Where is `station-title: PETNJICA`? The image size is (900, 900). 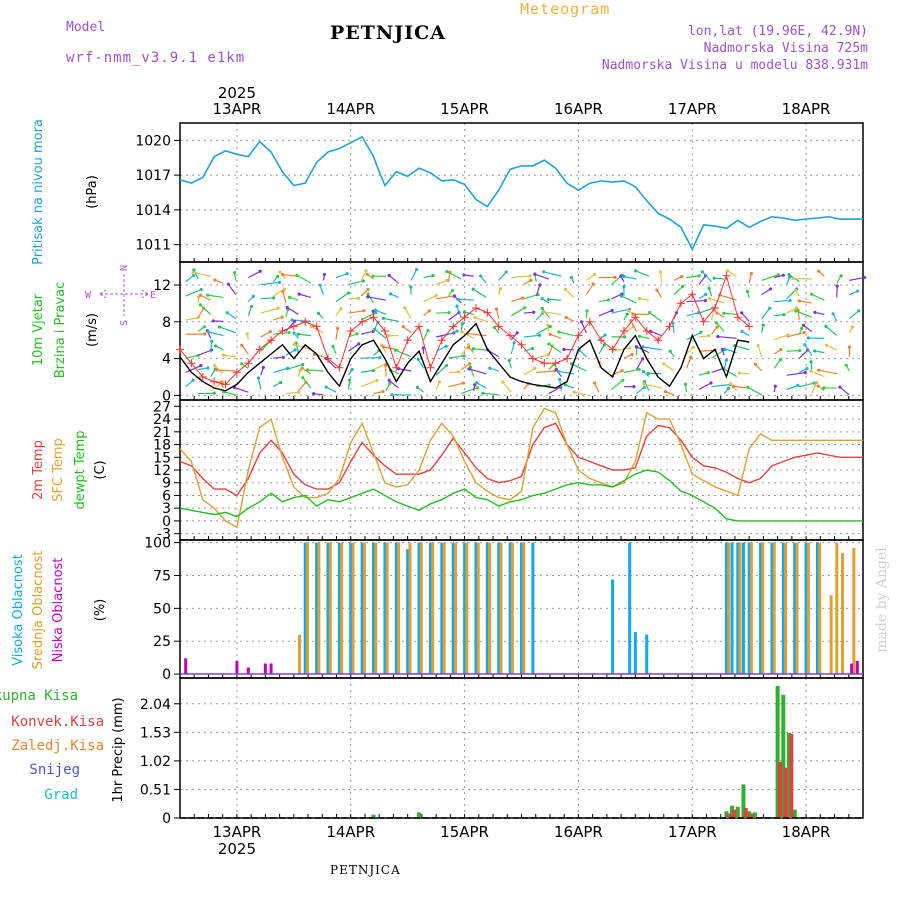
station-title: PETNJICA is located at coordinates (388, 33).